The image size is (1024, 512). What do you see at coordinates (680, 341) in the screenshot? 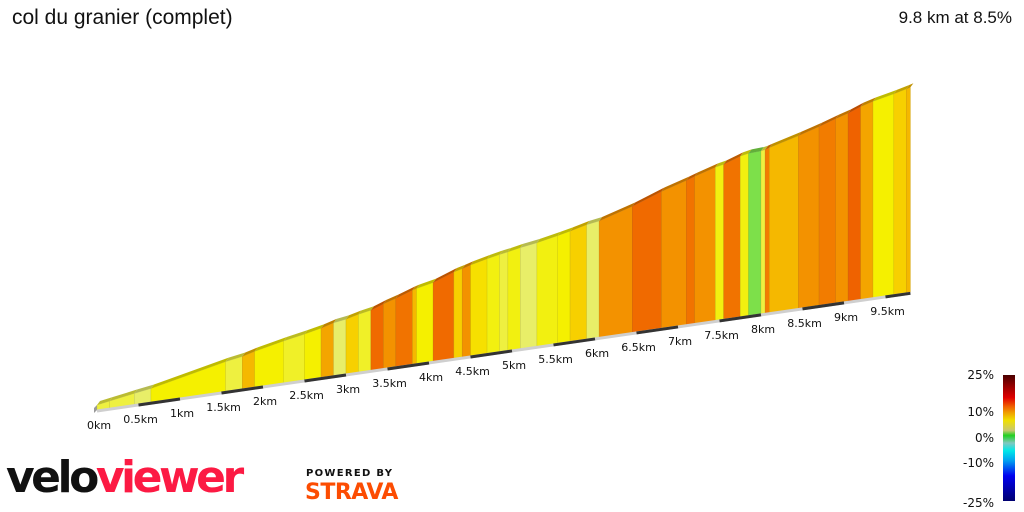
I see `x-tick-label: 7km` at bounding box center [680, 341].